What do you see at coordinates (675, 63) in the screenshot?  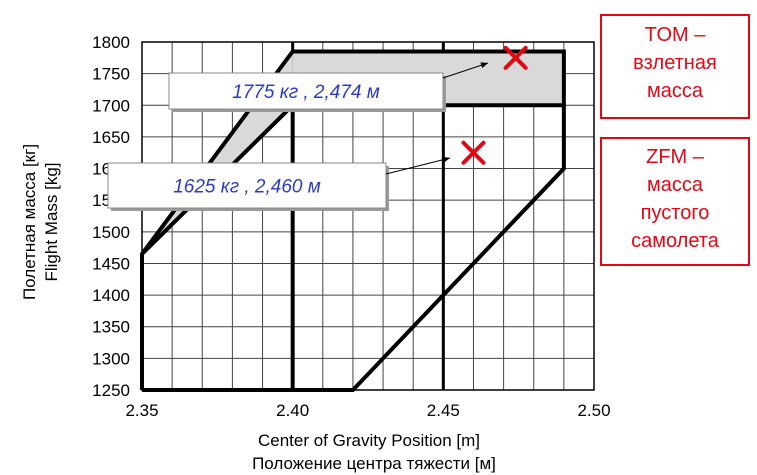 I see `legend-line-tom: взлетная` at bounding box center [675, 63].